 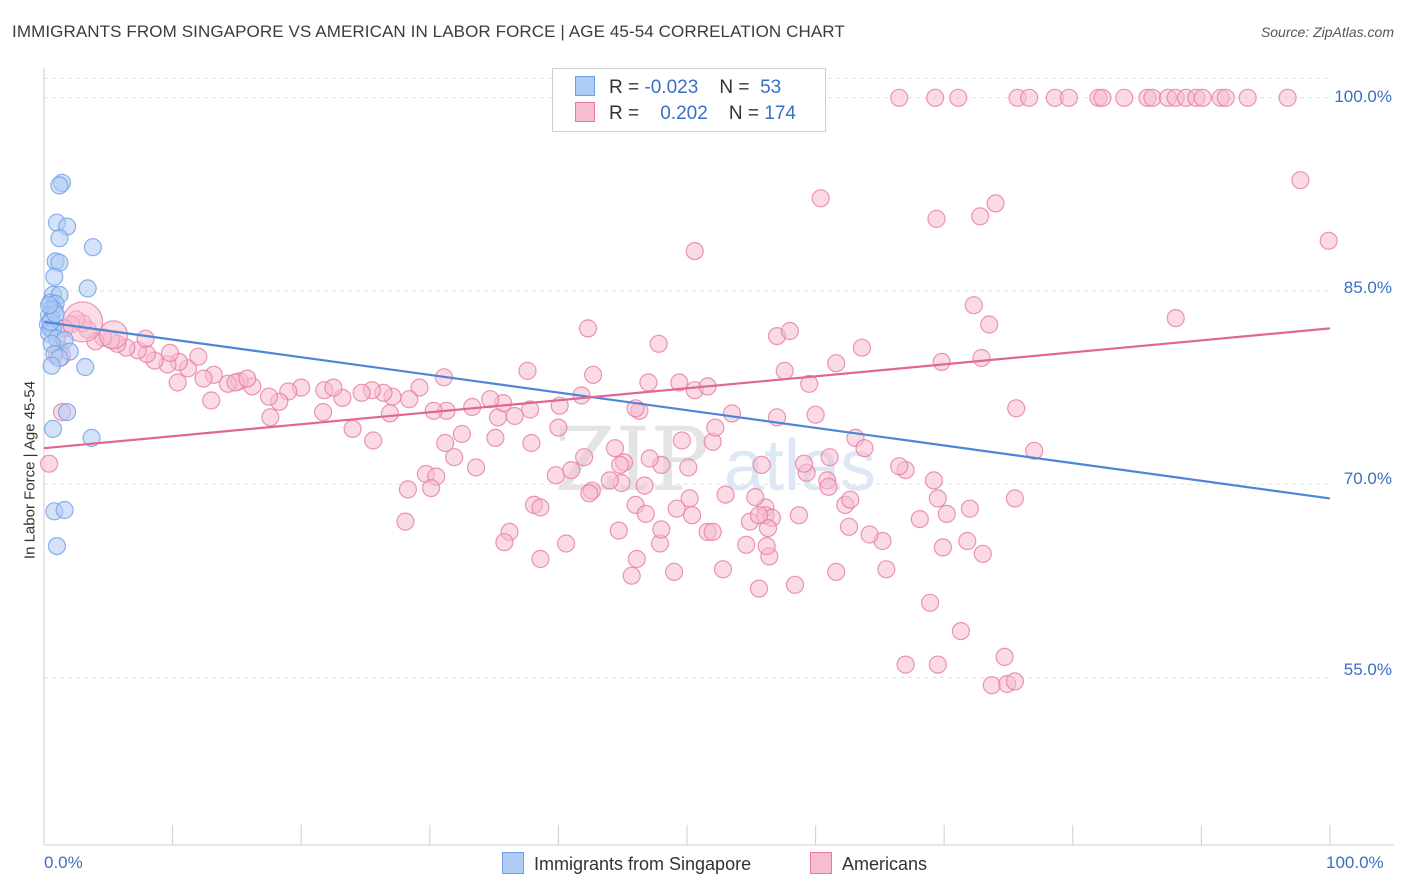 I want to click on legend-n-value: 174, so click(x=780, y=113).